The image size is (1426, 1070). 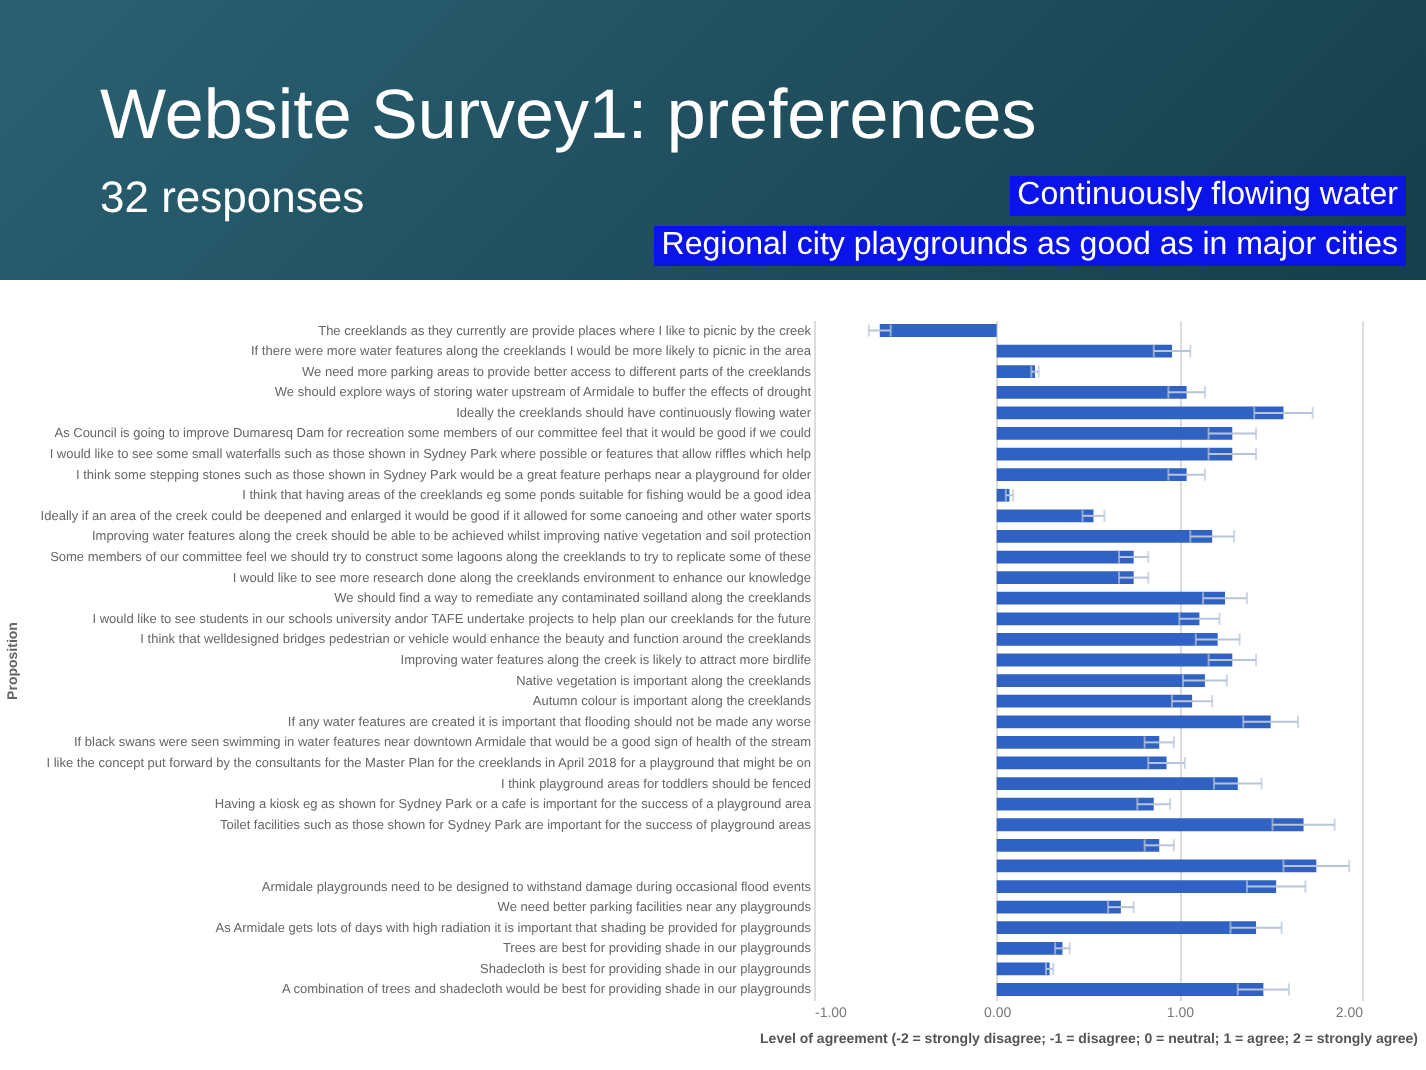 What do you see at coordinates (232, 198) in the screenshot?
I see `text: 32 responses` at bounding box center [232, 198].